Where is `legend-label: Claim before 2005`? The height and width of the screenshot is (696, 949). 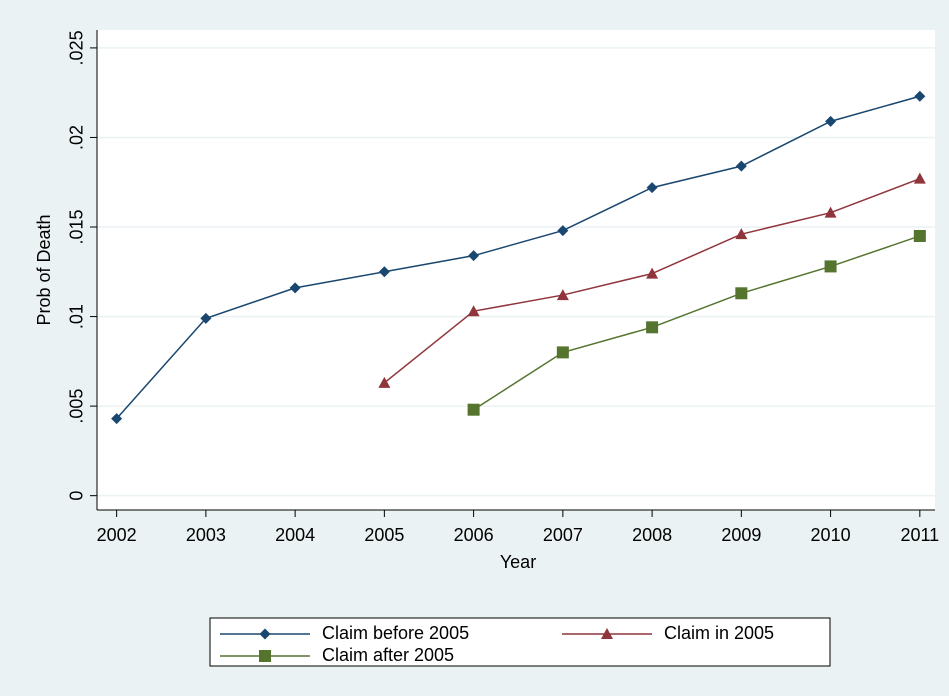 legend-label: Claim before 2005 is located at coordinates (395, 633).